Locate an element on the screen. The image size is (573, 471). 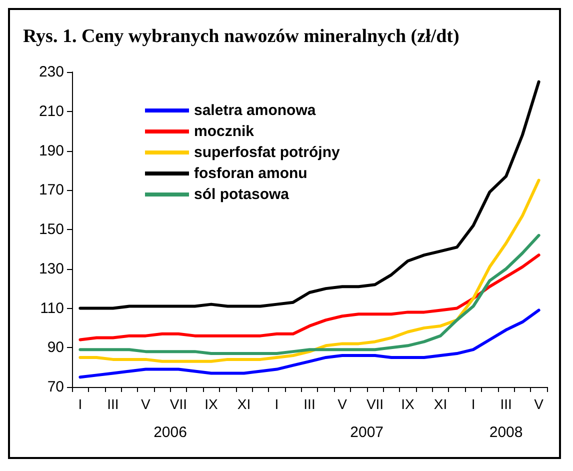
chart-title: Rys. 1. Ceny wybranych nawozów mineralnych (zł/dt) is located at coordinates (241, 36).